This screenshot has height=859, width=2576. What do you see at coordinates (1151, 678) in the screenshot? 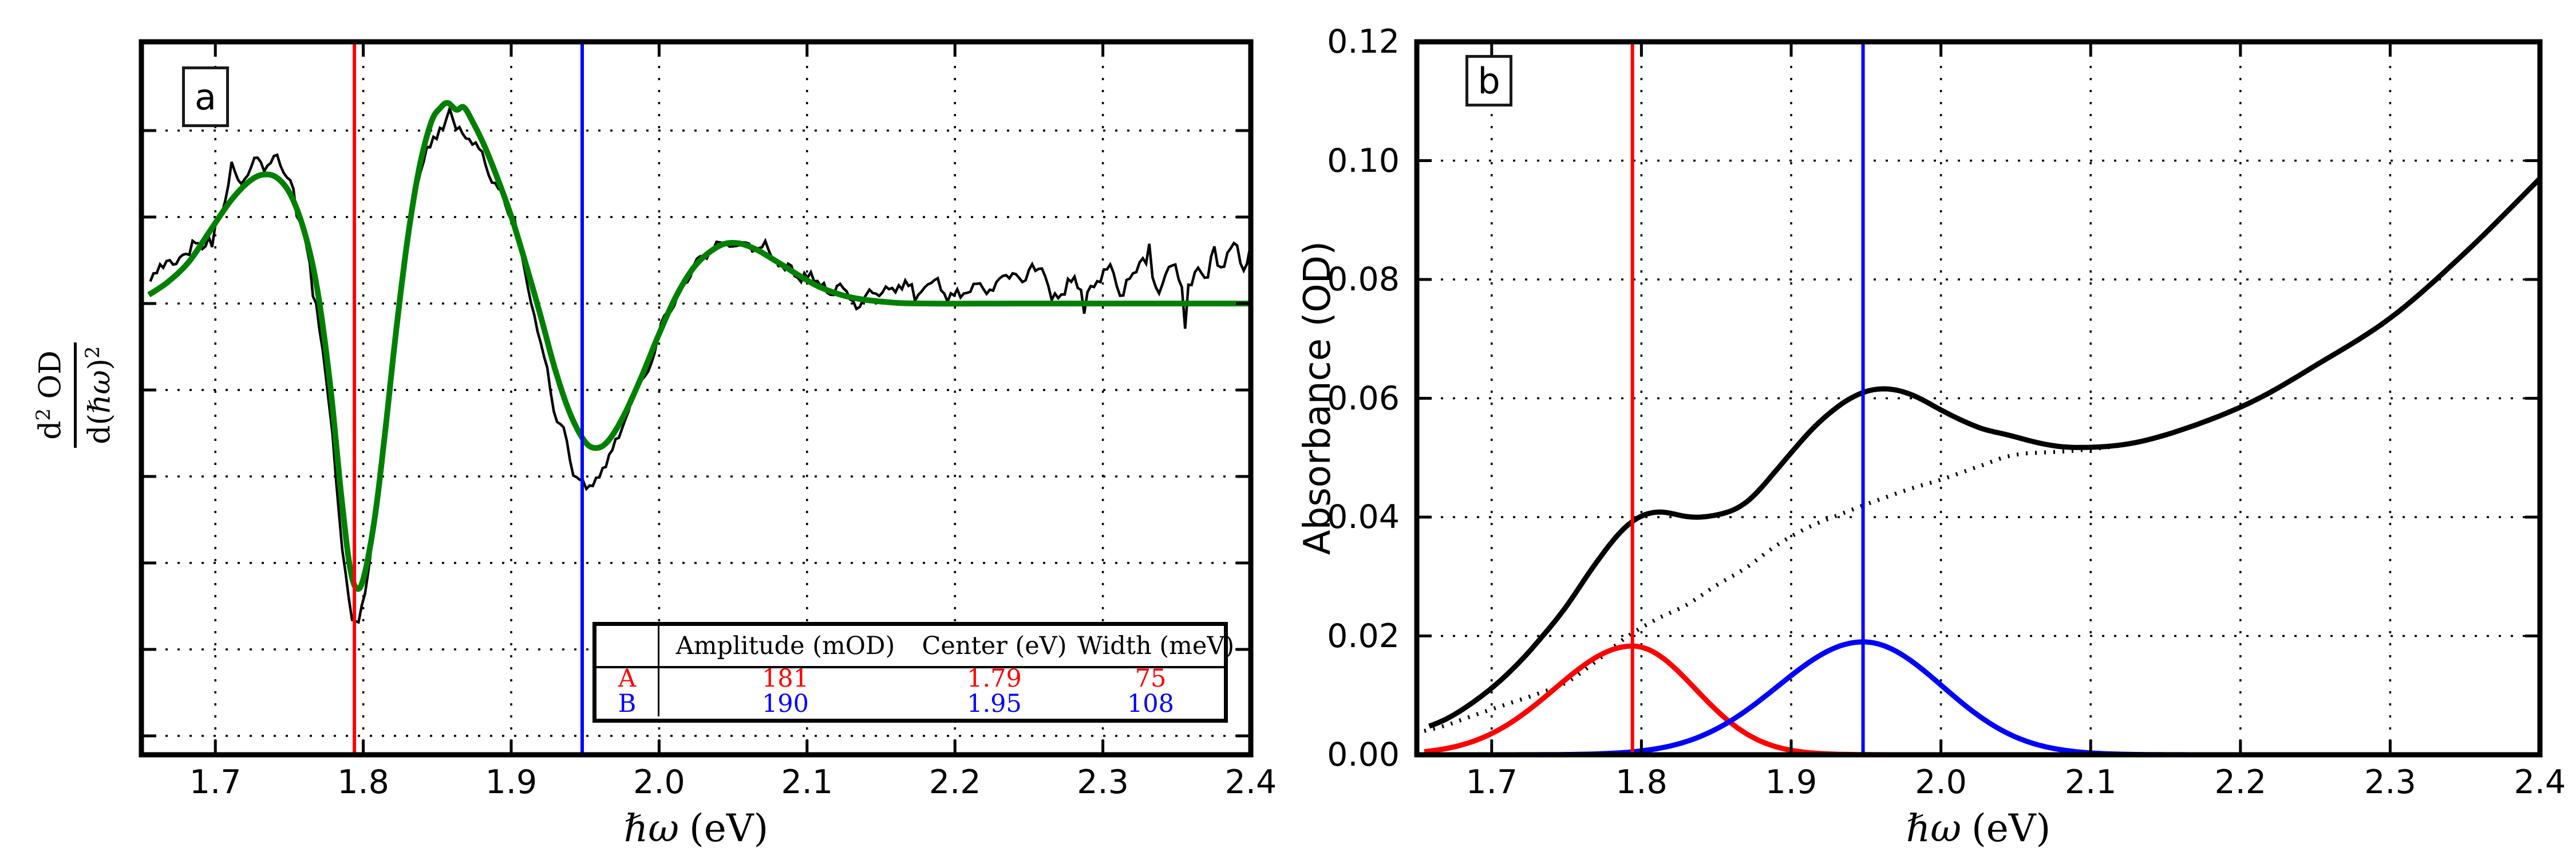
I see `row-a-width: 75` at bounding box center [1151, 678].